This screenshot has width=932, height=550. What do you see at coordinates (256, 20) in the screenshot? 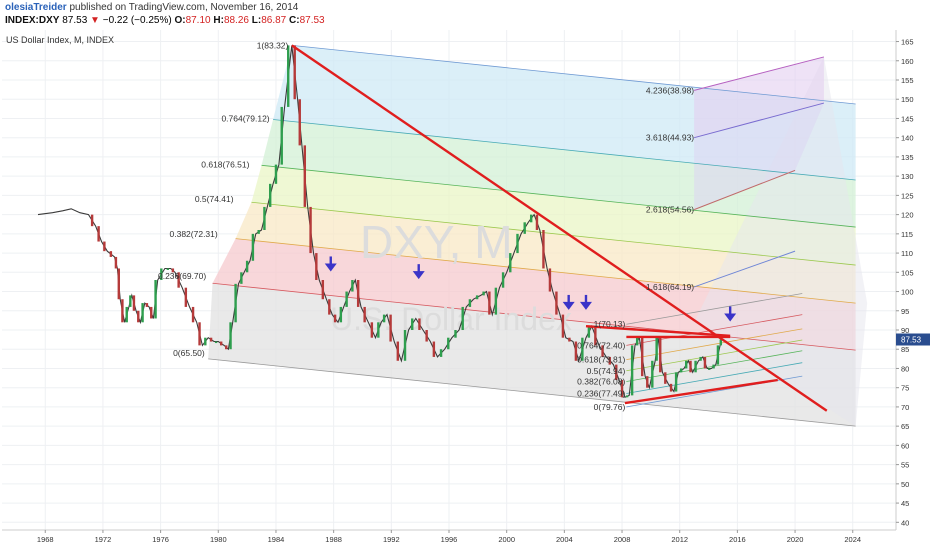
I see `low-label: L:` at bounding box center [256, 20].